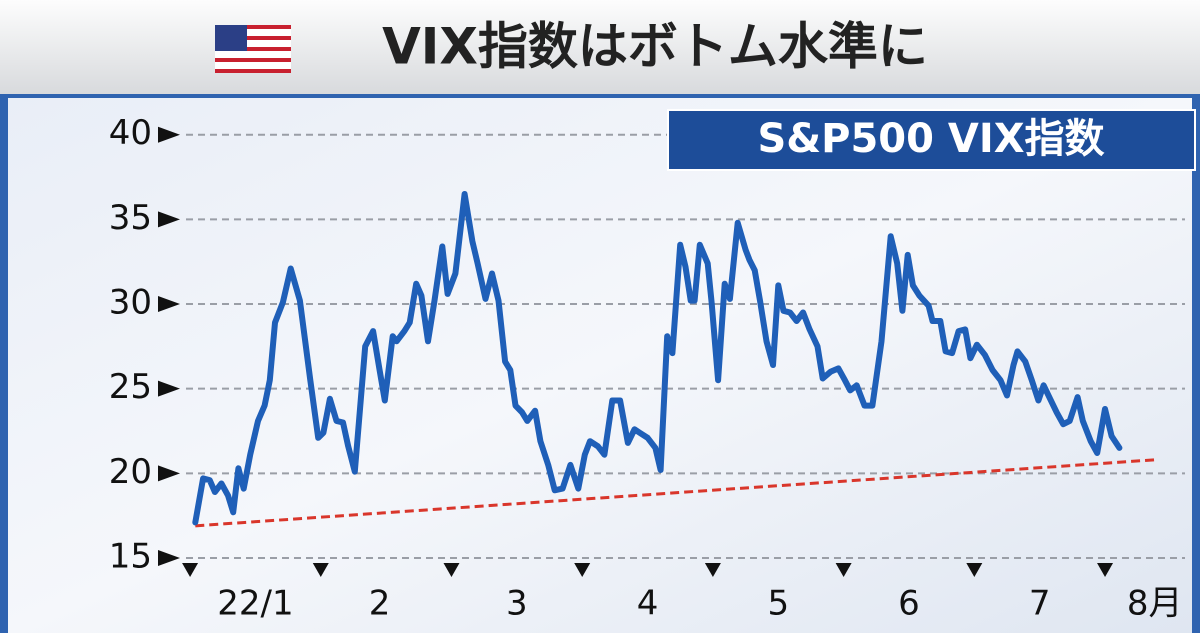 The image size is (1200, 633). I want to click on legend-box, so click(931, 140).